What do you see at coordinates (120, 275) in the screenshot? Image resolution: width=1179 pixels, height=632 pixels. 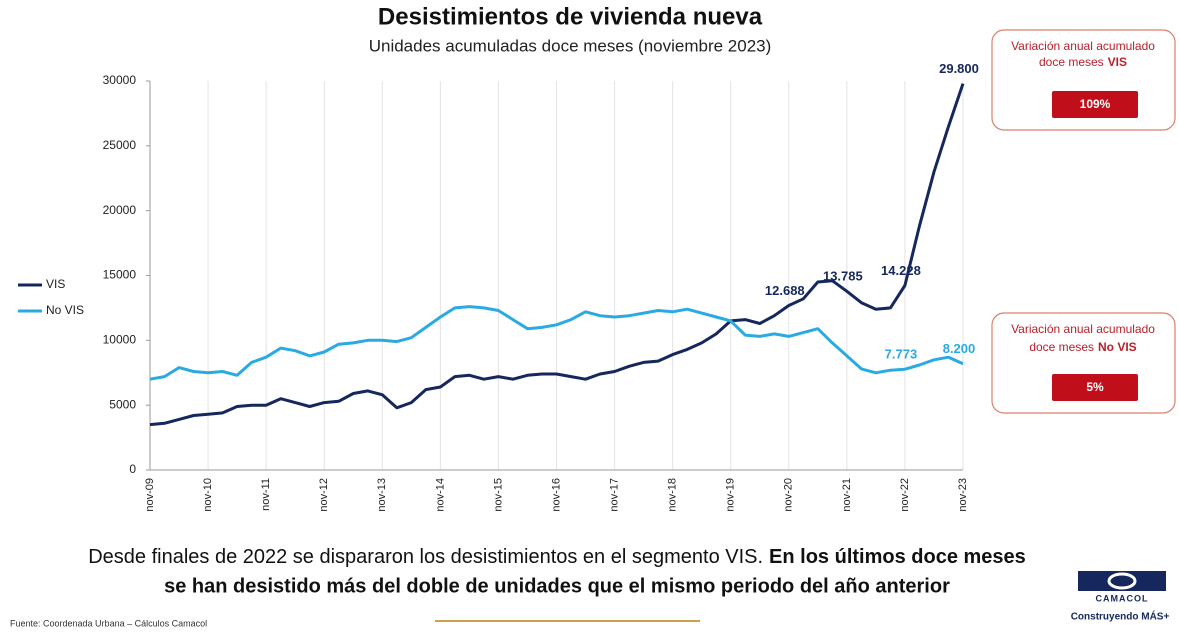 I see `y-tick-label: 15000` at bounding box center [120, 275].